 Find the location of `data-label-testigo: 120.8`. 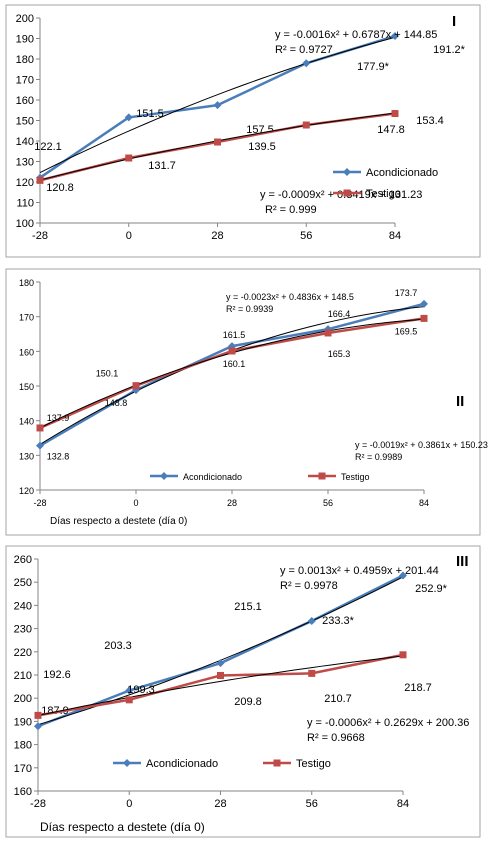

data-label-testigo: 120.8 is located at coordinates (60, 188).